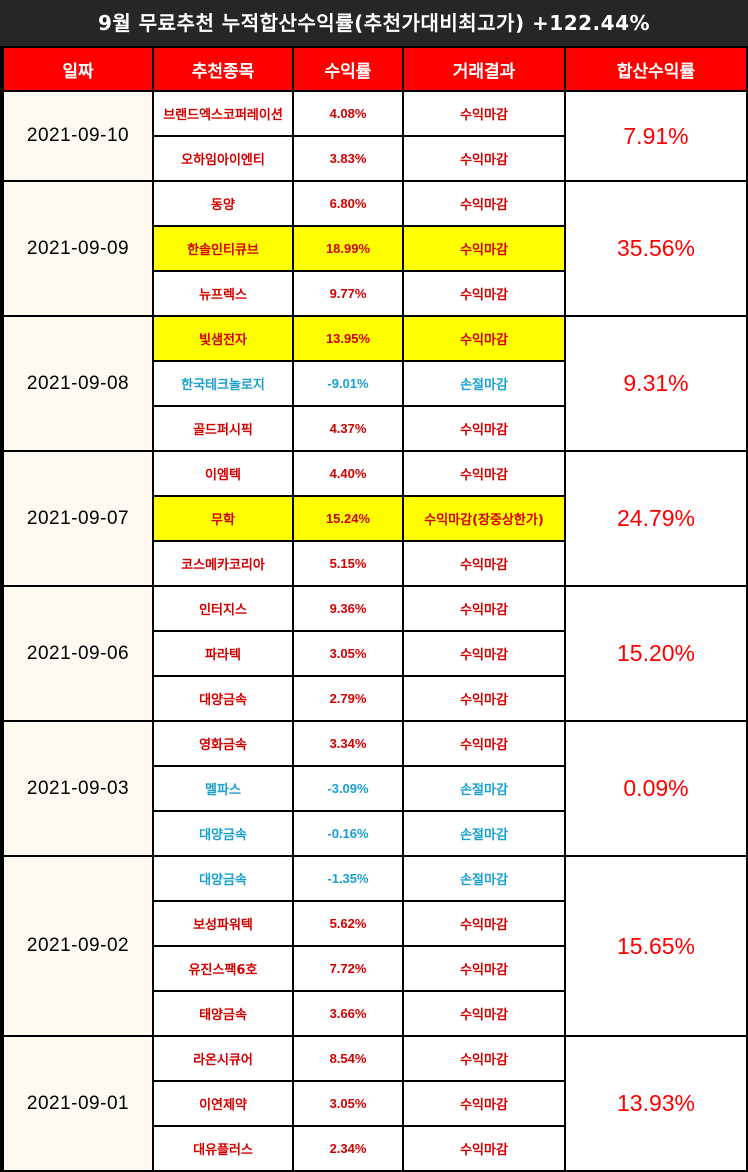 The width and height of the screenshot is (748, 1172). I want to click on table-header-row: 일짜 추천종목 수익률 거래결과 합산수익률, so click(375, 69).